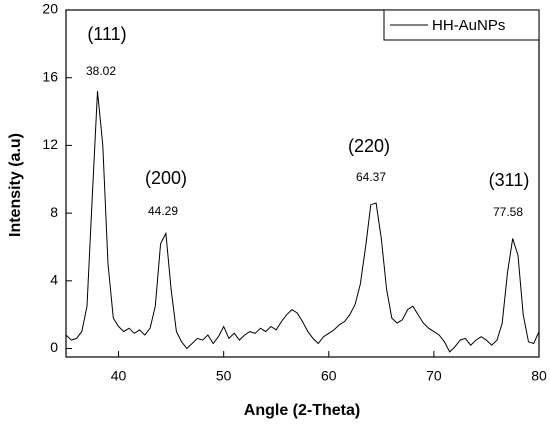 The height and width of the screenshot is (428, 550). I want to click on y-tick-label: 4, so click(54, 280).